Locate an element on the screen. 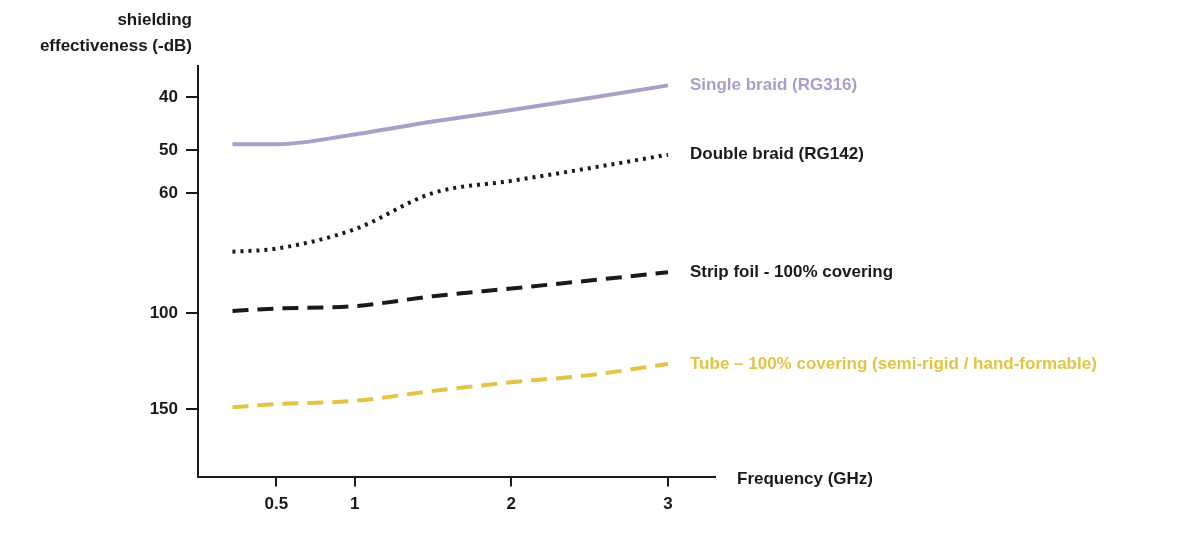  x-tick-label: 0.5 is located at coordinates (276, 504).